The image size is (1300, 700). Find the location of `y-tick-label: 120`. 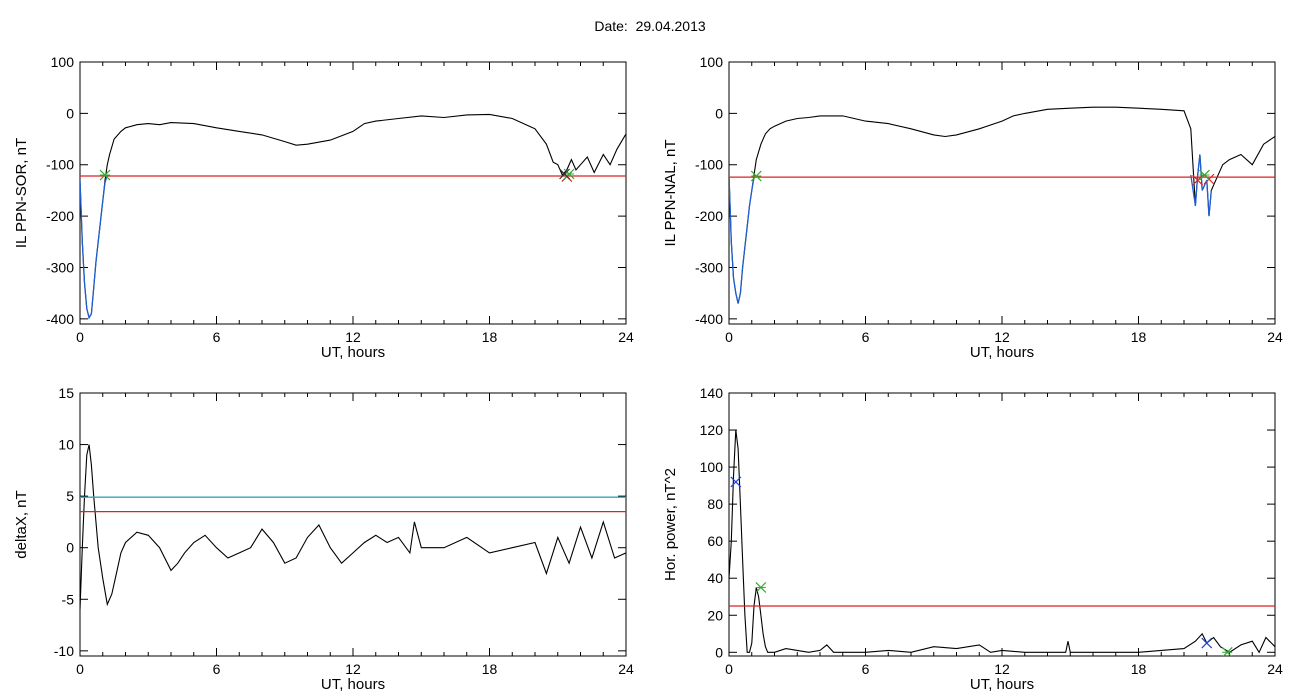

y-tick-label: 120 is located at coordinates (712, 430).